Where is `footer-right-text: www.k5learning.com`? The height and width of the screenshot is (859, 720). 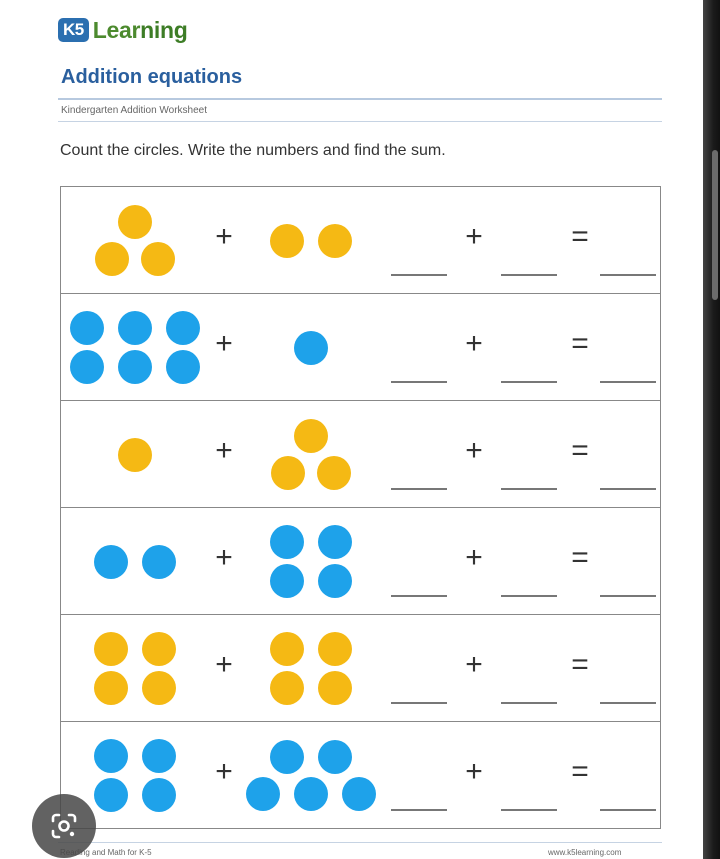
footer-right-text: www.k5learning.com is located at coordinates (585, 852).